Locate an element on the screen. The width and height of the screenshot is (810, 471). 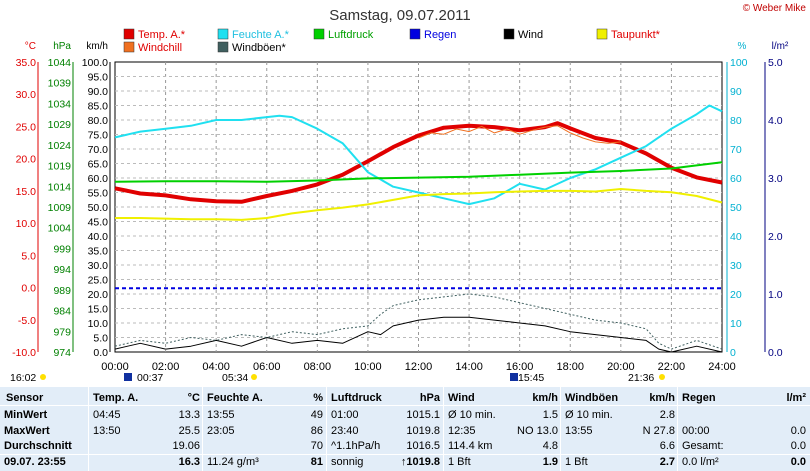
axis-tick-percent: 20 is located at coordinates (736, 295).